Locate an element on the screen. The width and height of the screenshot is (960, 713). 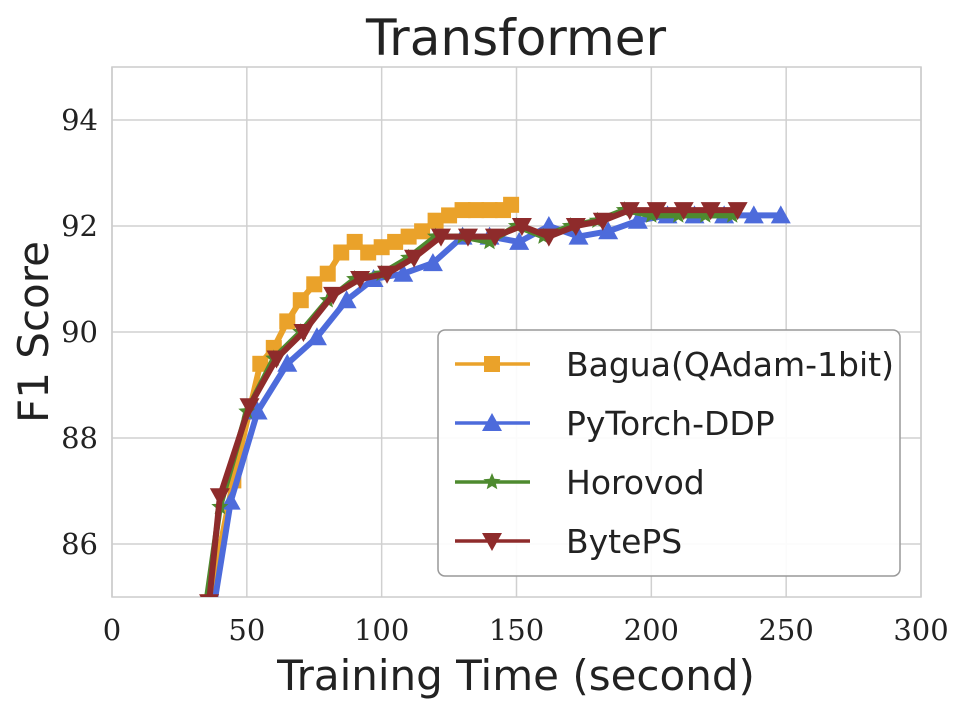
legend-label: Bagua(QAdam-1bit) is located at coordinates (730, 364).